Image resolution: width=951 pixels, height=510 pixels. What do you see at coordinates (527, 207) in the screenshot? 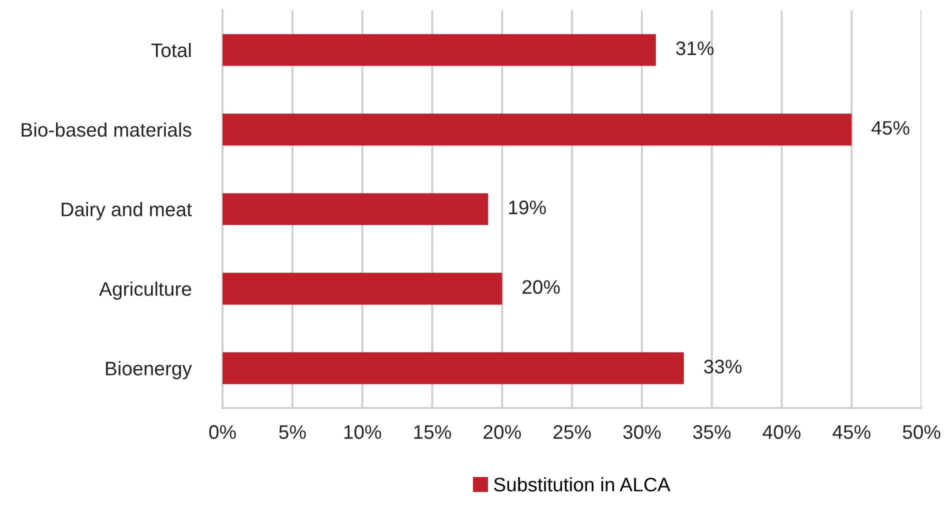
I see `text: 19%` at bounding box center [527, 207].